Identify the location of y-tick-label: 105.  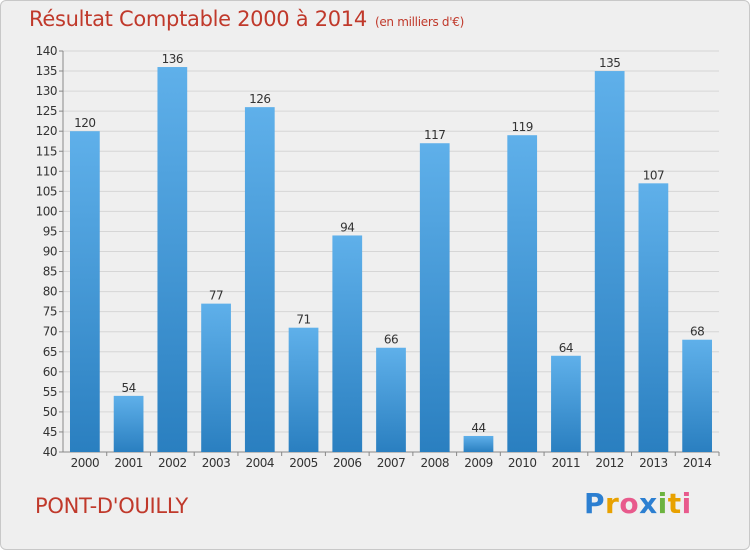
(46, 191).